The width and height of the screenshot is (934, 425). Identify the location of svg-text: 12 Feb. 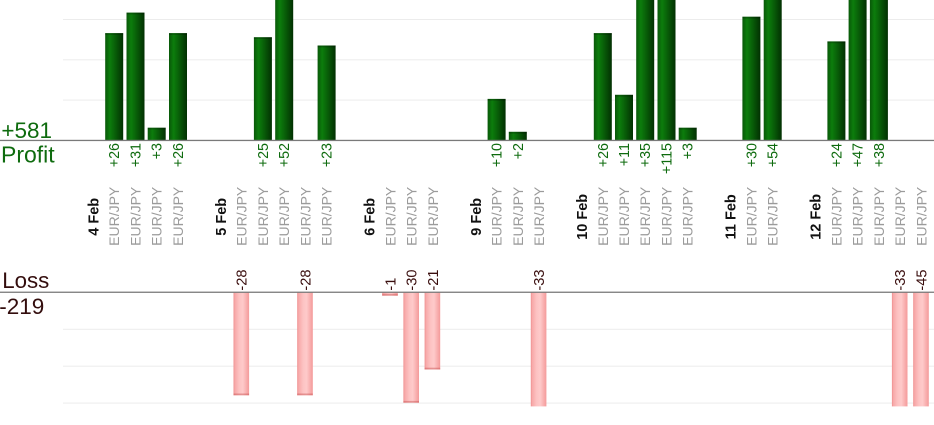
(817, 217).